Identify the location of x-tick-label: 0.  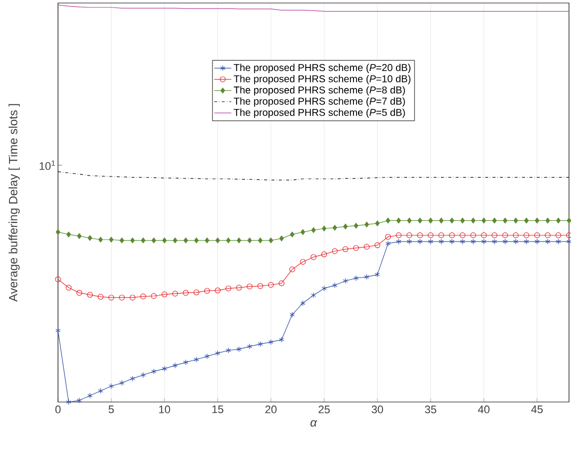
(58, 410).